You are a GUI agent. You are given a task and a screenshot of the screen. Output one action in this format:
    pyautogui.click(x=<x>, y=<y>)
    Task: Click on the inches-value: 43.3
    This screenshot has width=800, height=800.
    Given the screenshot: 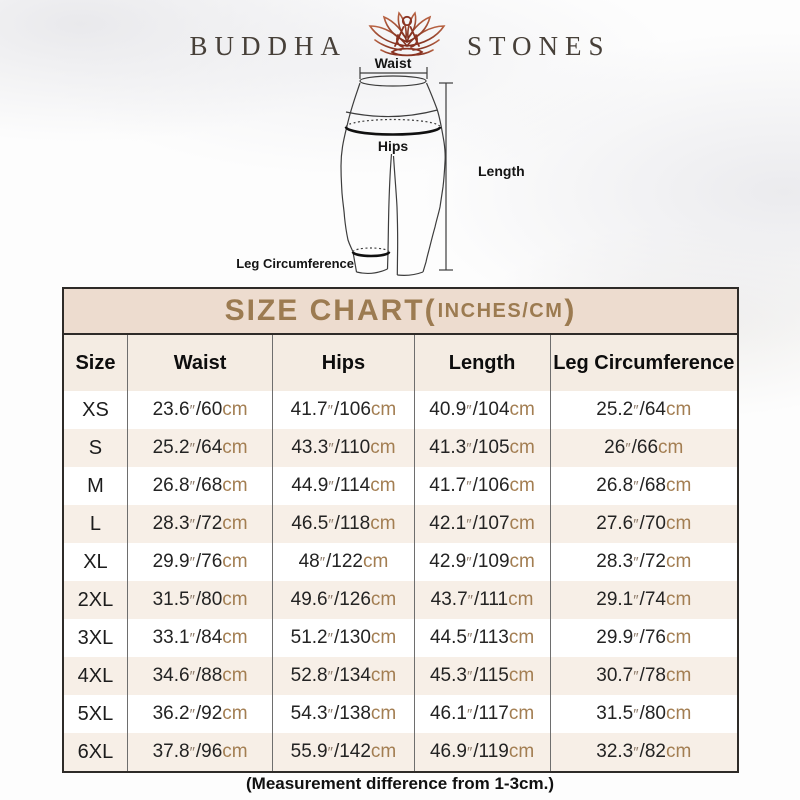 What is the action you would take?
    pyautogui.click(x=310, y=447)
    